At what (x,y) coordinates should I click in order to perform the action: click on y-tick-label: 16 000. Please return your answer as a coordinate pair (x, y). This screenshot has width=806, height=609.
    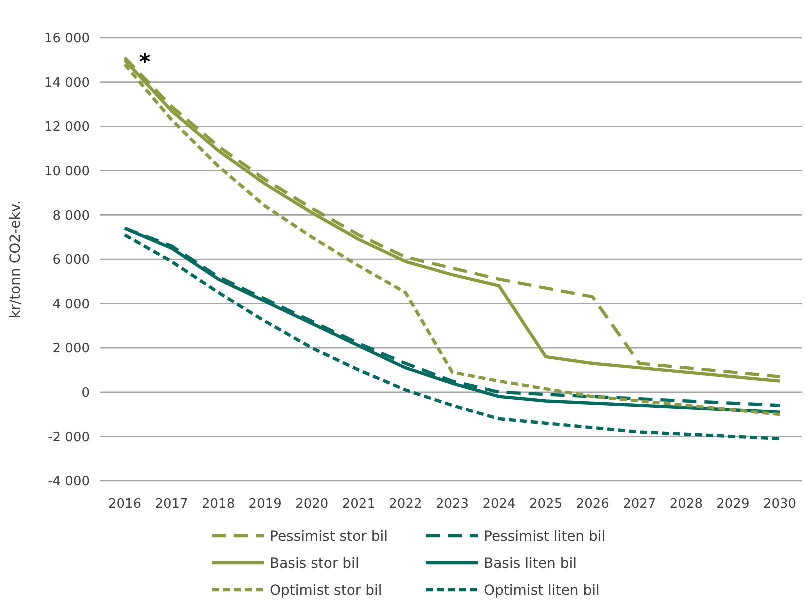
    Looking at the image, I should click on (67, 39).